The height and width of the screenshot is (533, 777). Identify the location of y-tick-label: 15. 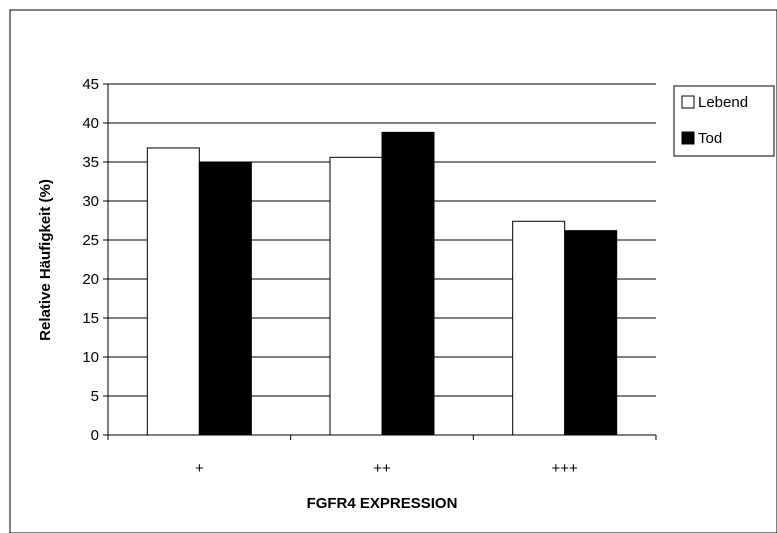
(90, 318).